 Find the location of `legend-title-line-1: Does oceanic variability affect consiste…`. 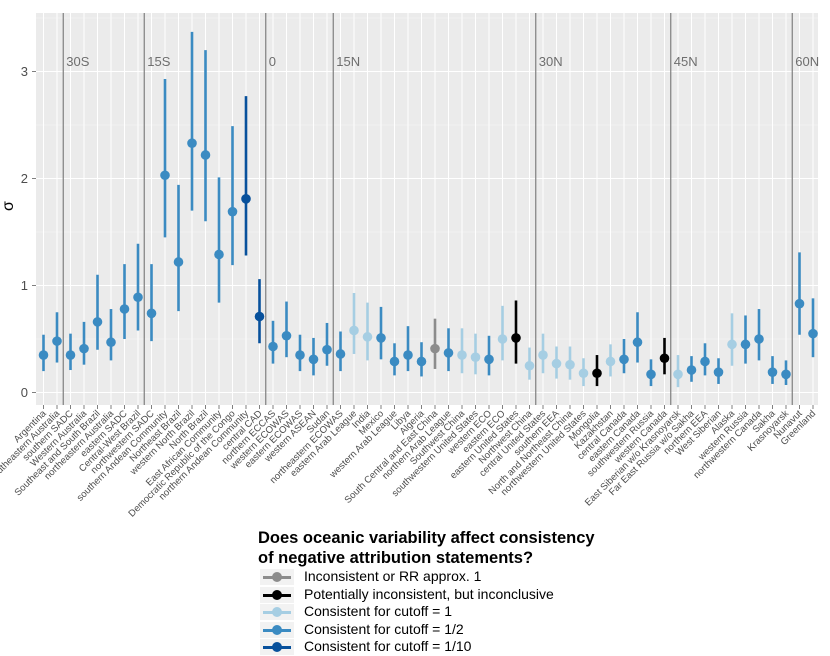

legend-title-line-1: Does oceanic variability affect consiste… is located at coordinates (426, 538).